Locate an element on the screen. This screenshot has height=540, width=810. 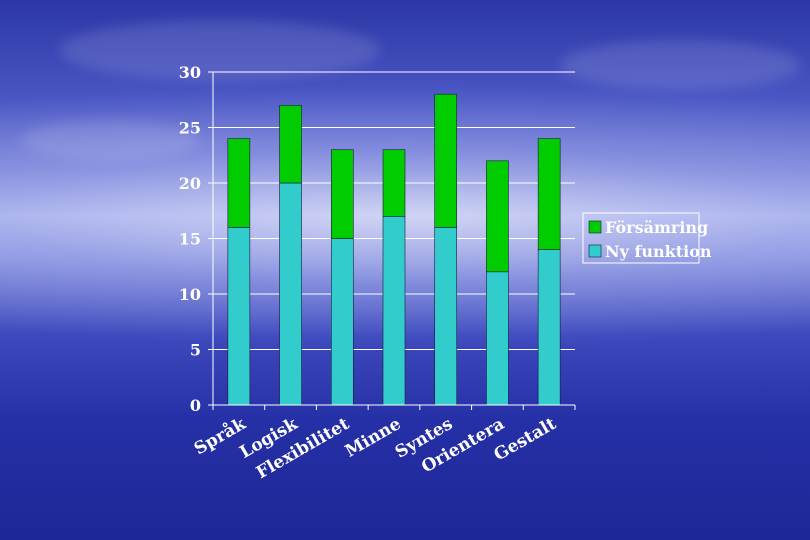
y-tick-label: 15 is located at coordinates (190, 239).